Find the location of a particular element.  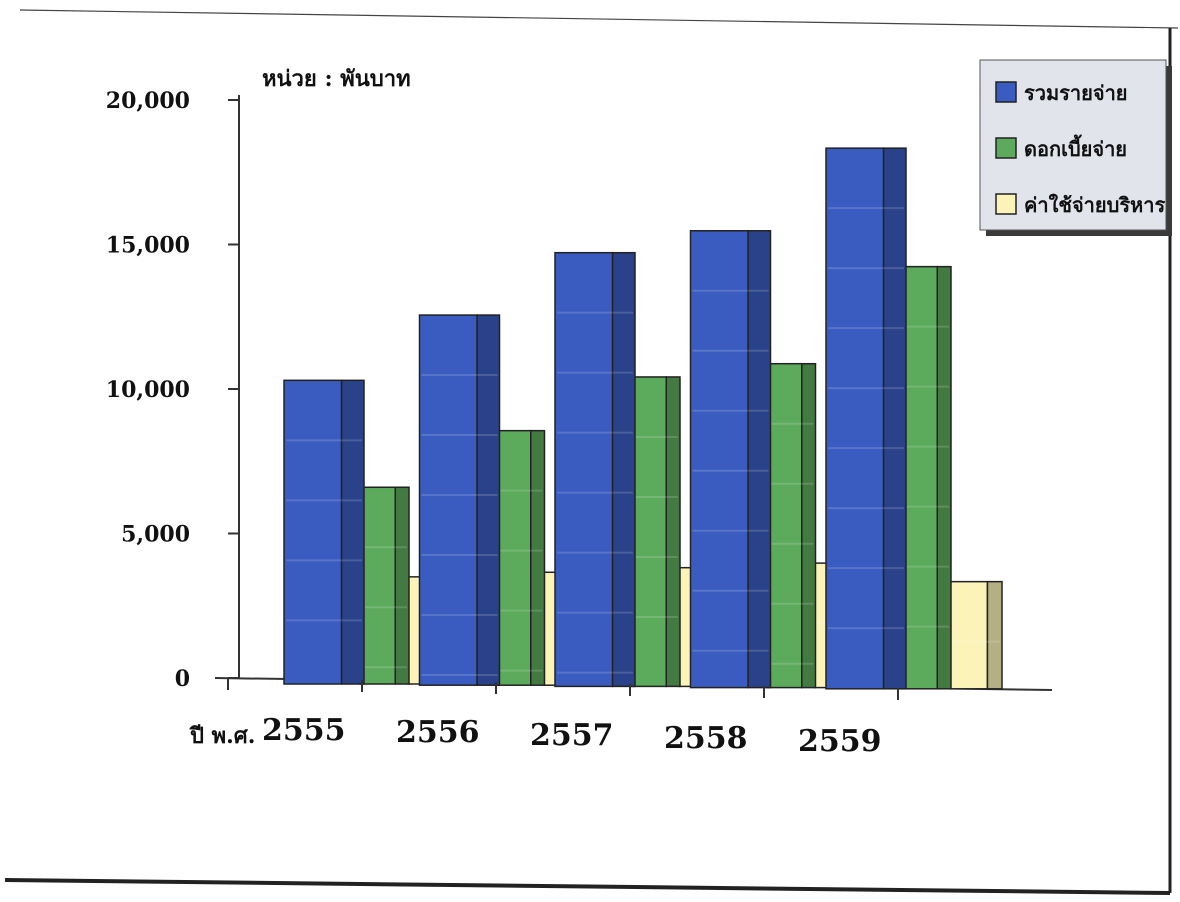

y-tick-label: 5,000 is located at coordinates (155, 535).